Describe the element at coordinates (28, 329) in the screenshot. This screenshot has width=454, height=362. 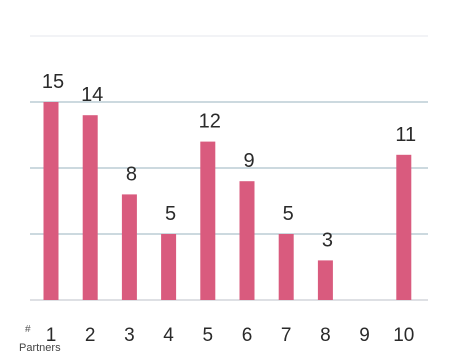
I see `x-axis-hash-marker: #` at that location.